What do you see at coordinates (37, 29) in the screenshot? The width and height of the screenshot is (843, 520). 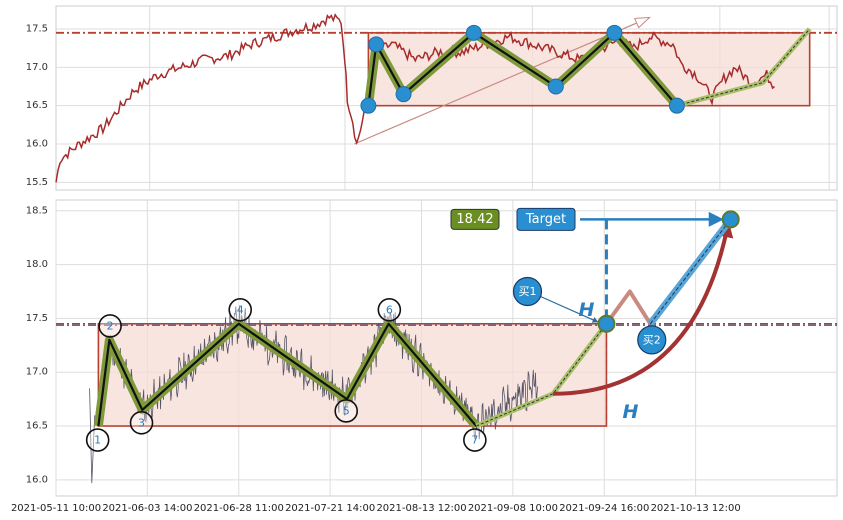 I see `top-y-tick-label: 17.5` at bounding box center [37, 29].